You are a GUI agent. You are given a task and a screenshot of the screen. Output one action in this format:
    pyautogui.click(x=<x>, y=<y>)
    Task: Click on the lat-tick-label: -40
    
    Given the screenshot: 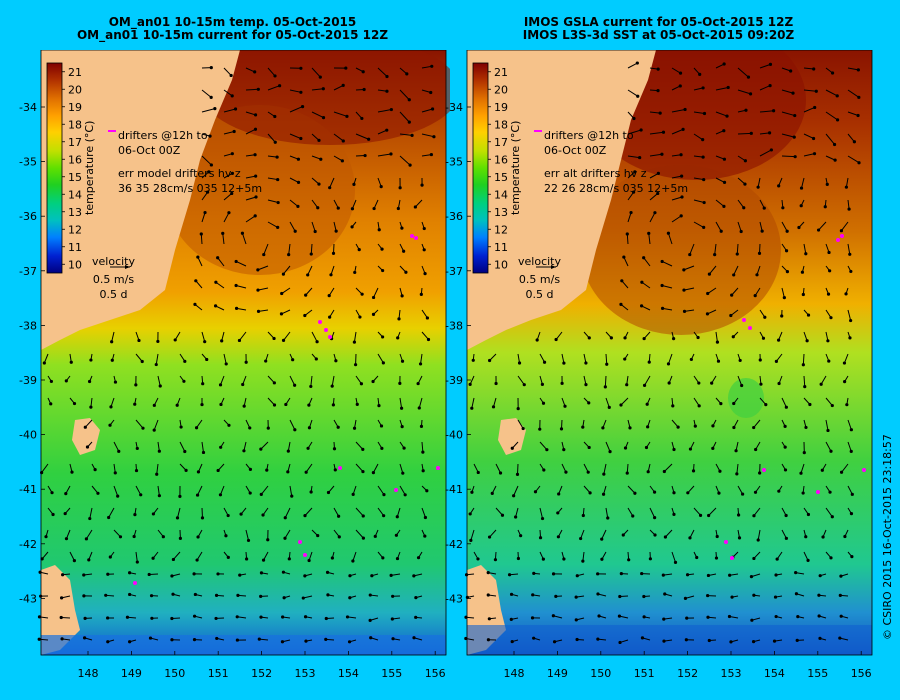 What is the action you would take?
    pyautogui.click(x=28, y=435)
    